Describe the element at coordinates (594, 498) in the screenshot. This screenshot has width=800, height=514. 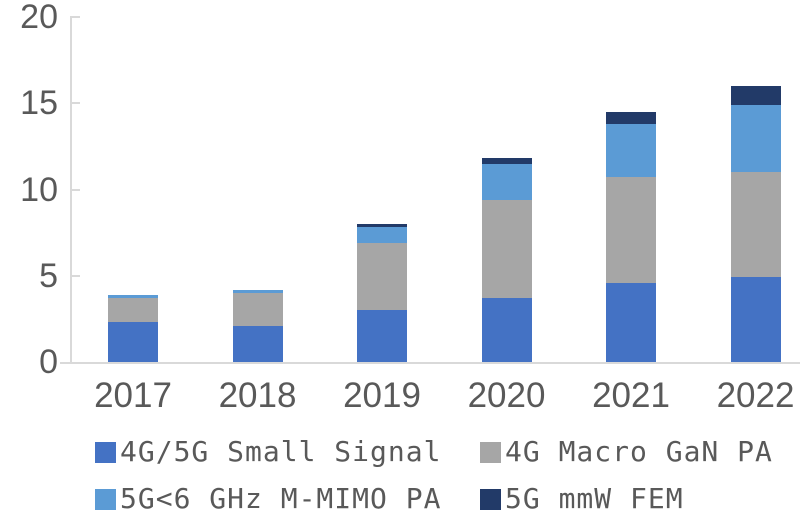
I see `legend-label: 5G mmW FEM` at that location.